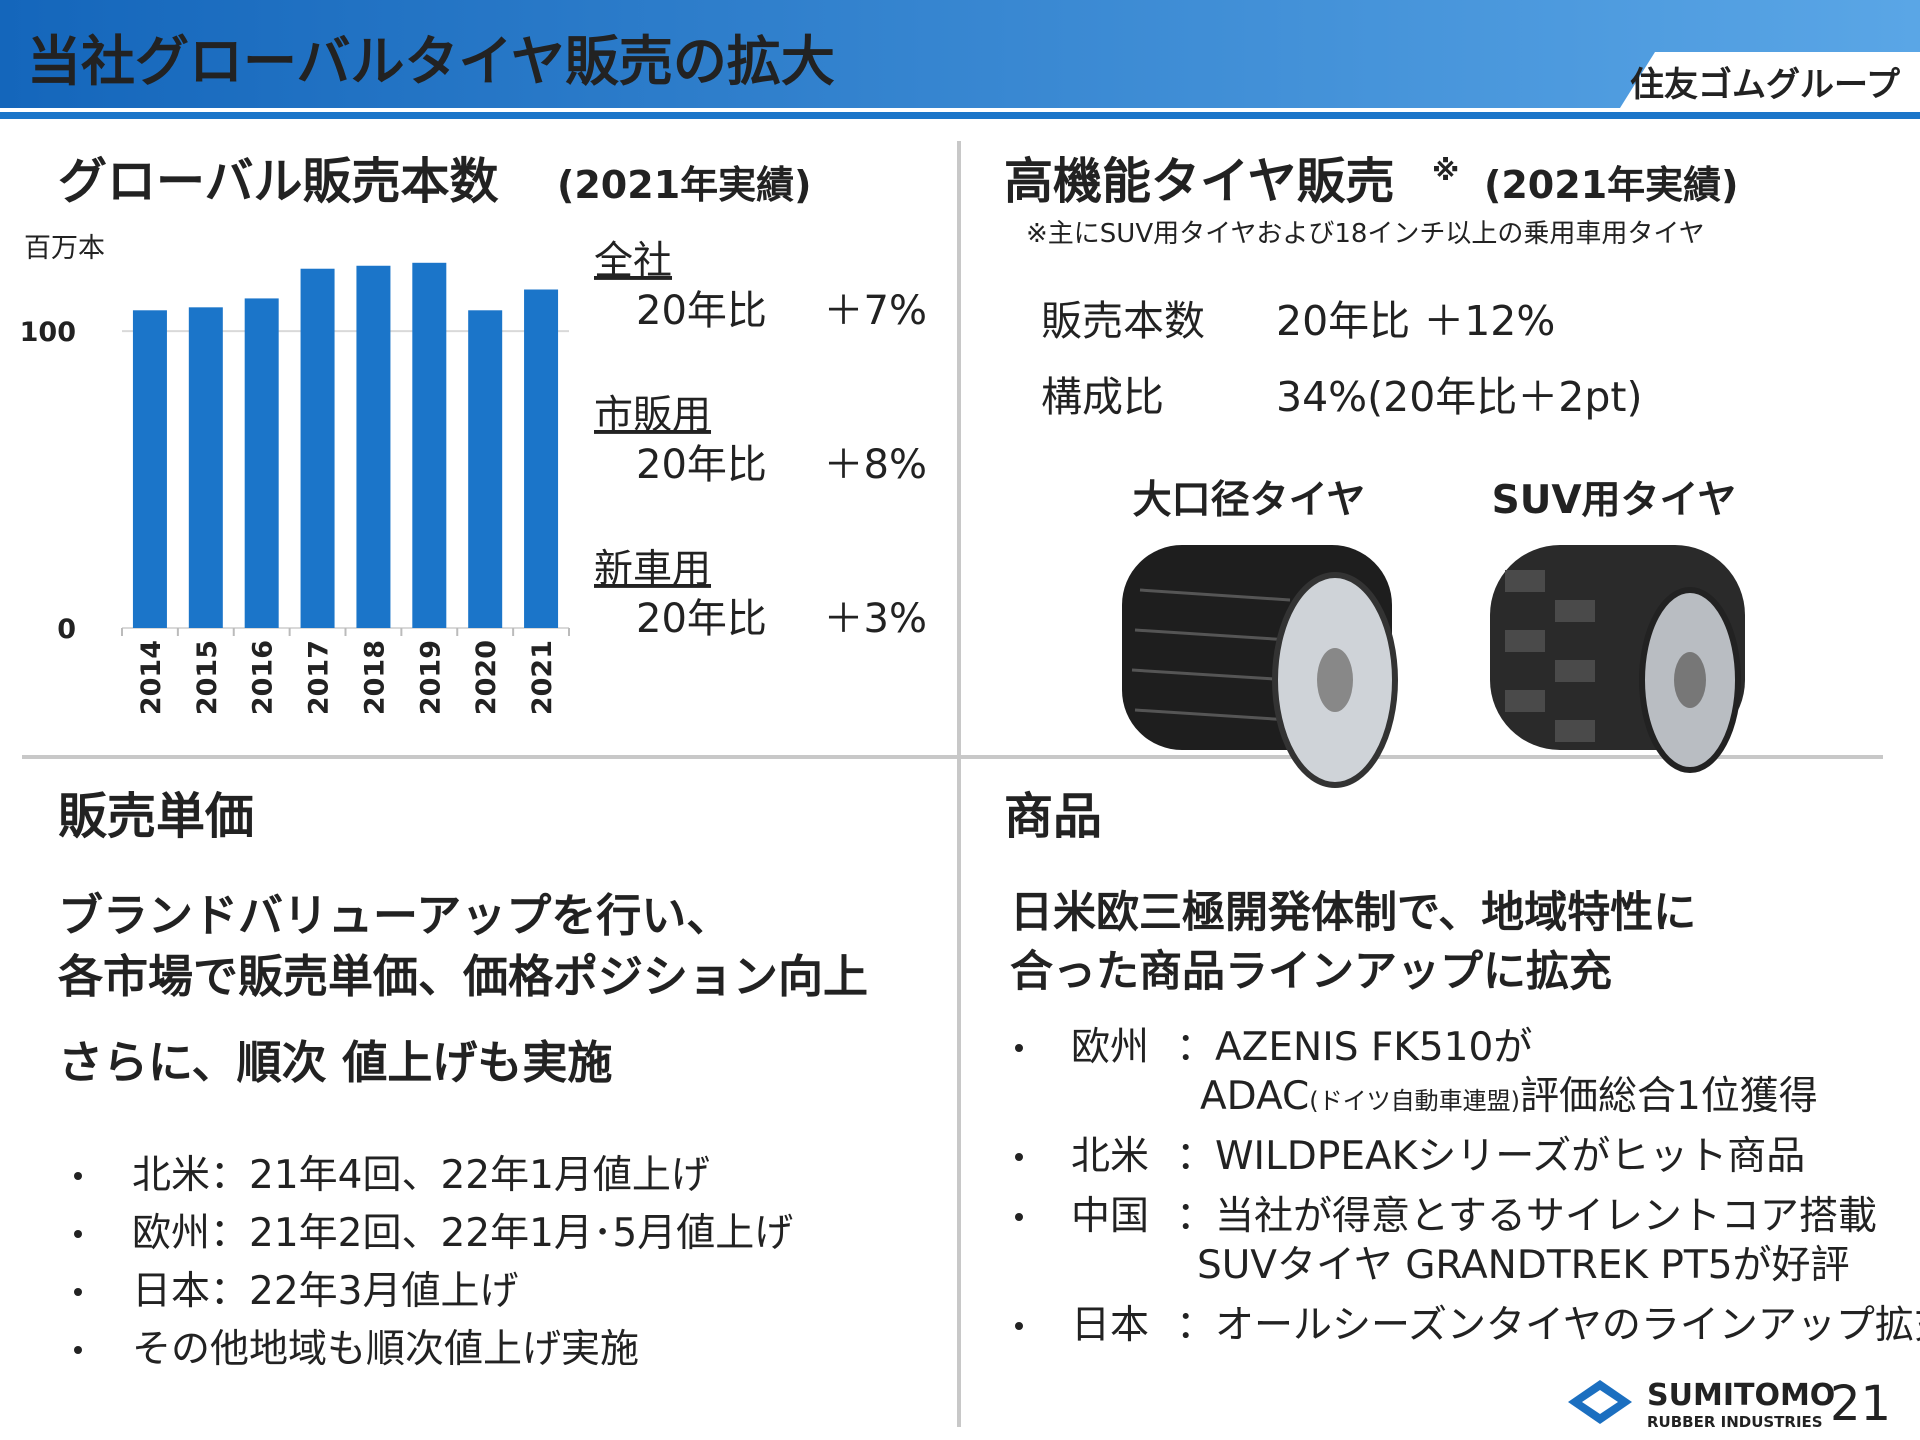  What do you see at coordinates (156, 816) in the screenshot?
I see `section-title: 販売単価` at bounding box center [156, 816].